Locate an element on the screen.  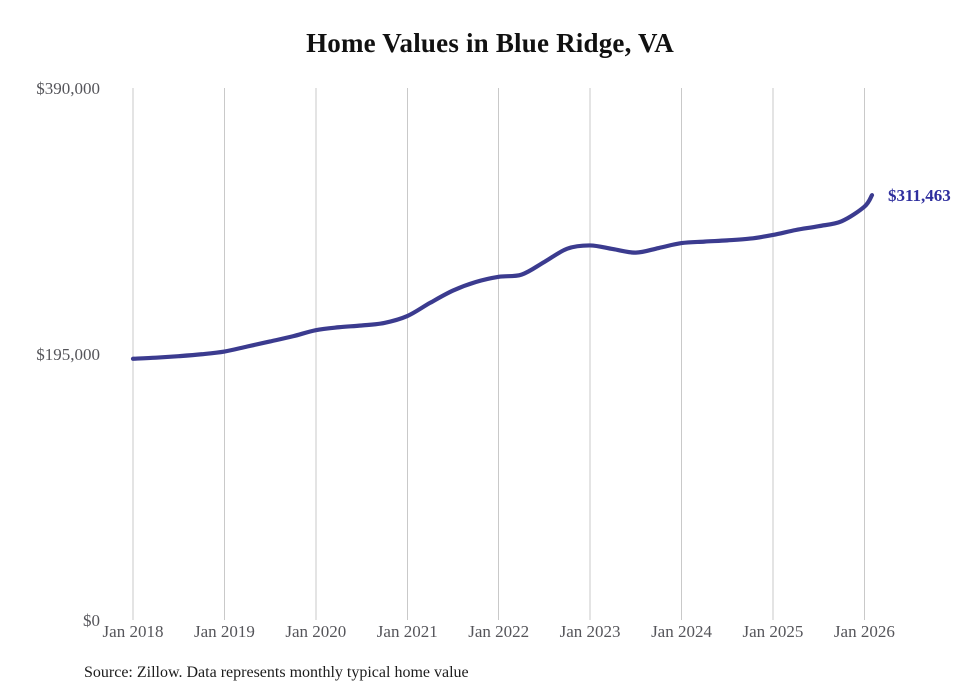
x-axis-tick-label: Jan 2024 is located at coordinates (681, 631).